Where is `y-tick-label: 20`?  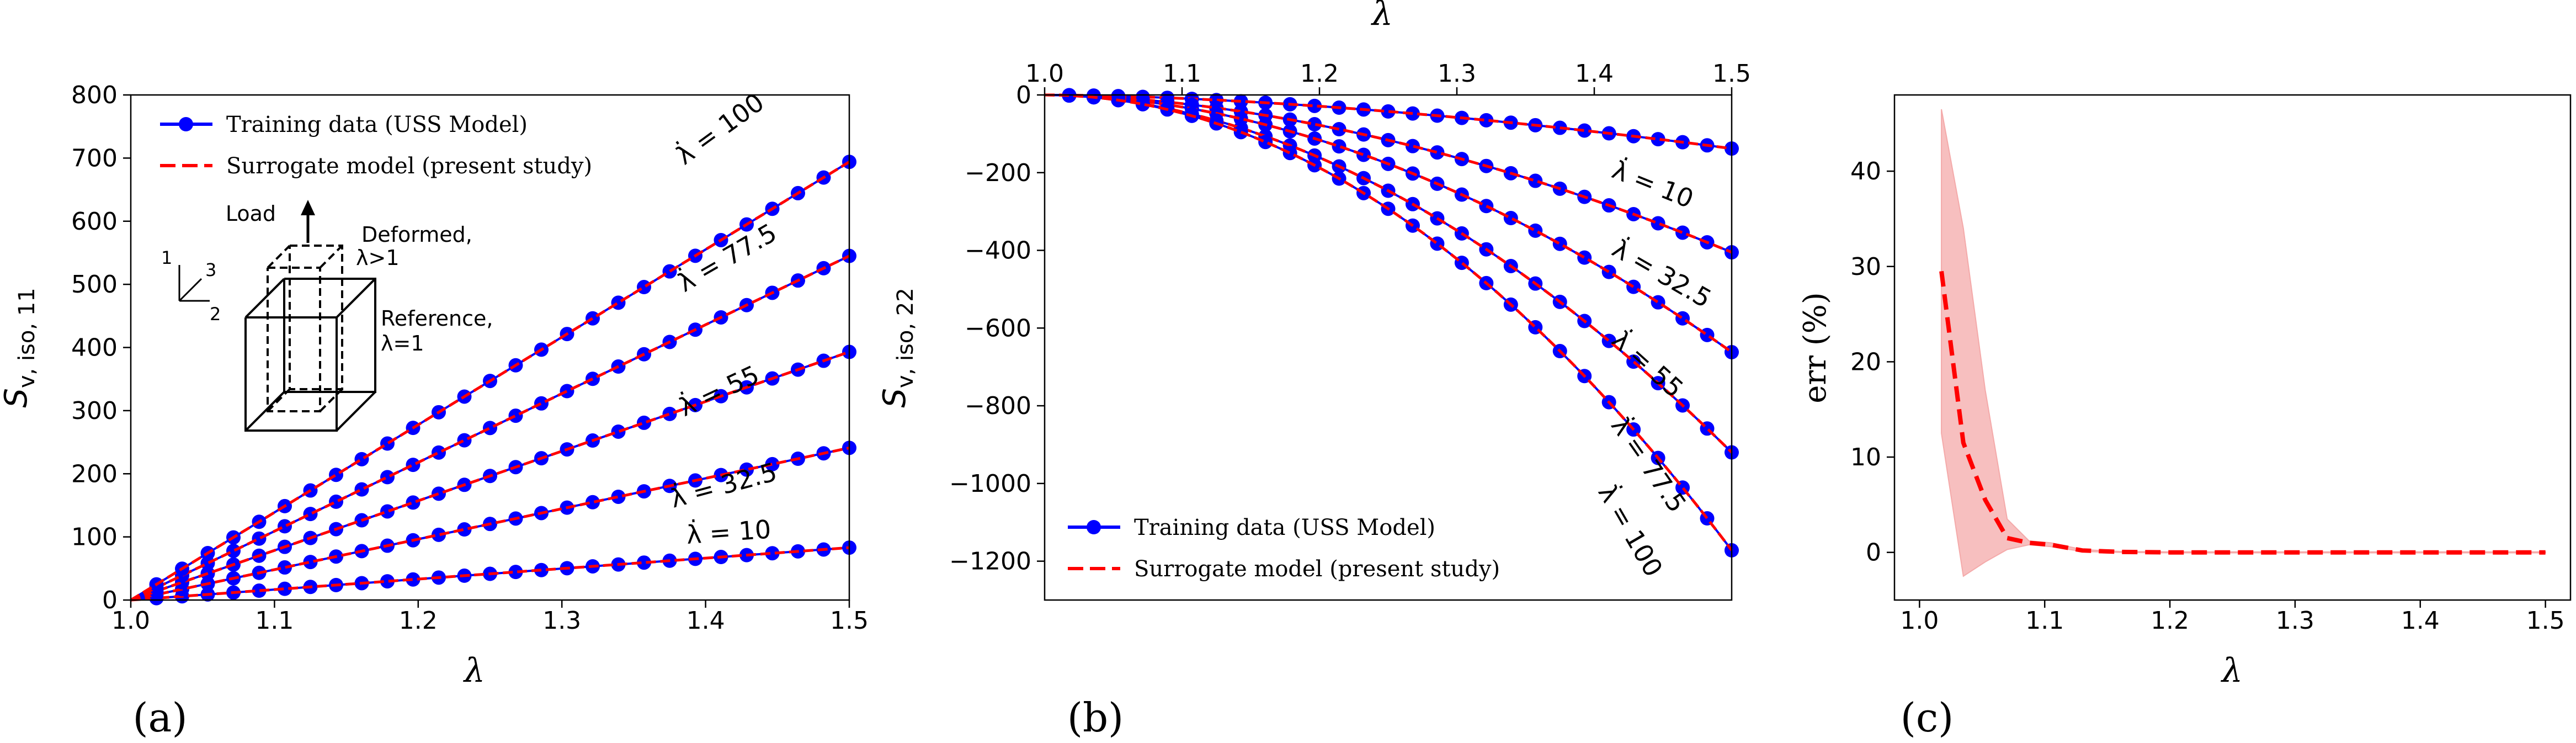 y-tick-label: 20 is located at coordinates (1865, 362).